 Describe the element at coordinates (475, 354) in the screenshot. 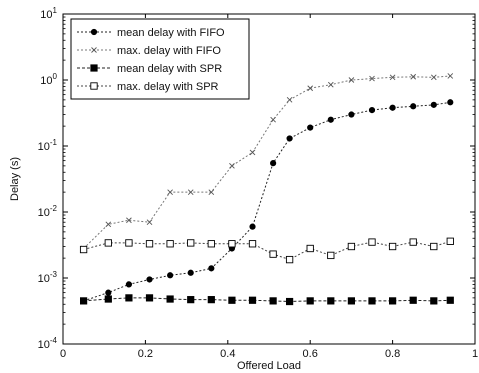

I see `x-tick-label: 1` at that location.